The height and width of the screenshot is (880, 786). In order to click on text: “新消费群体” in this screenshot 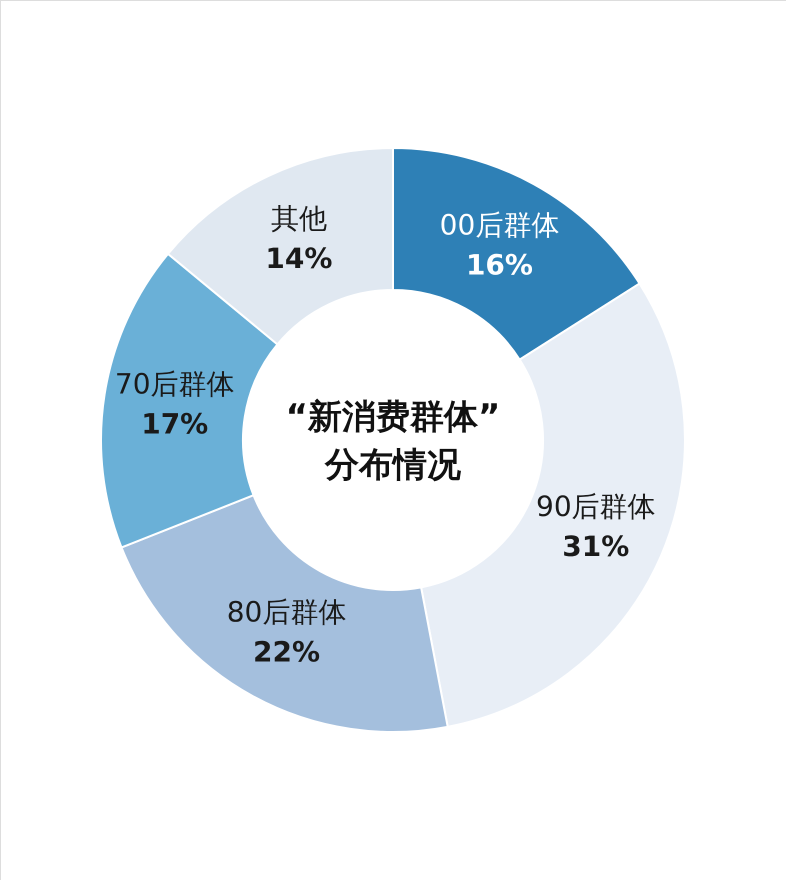, I will do `click(393, 417)`.